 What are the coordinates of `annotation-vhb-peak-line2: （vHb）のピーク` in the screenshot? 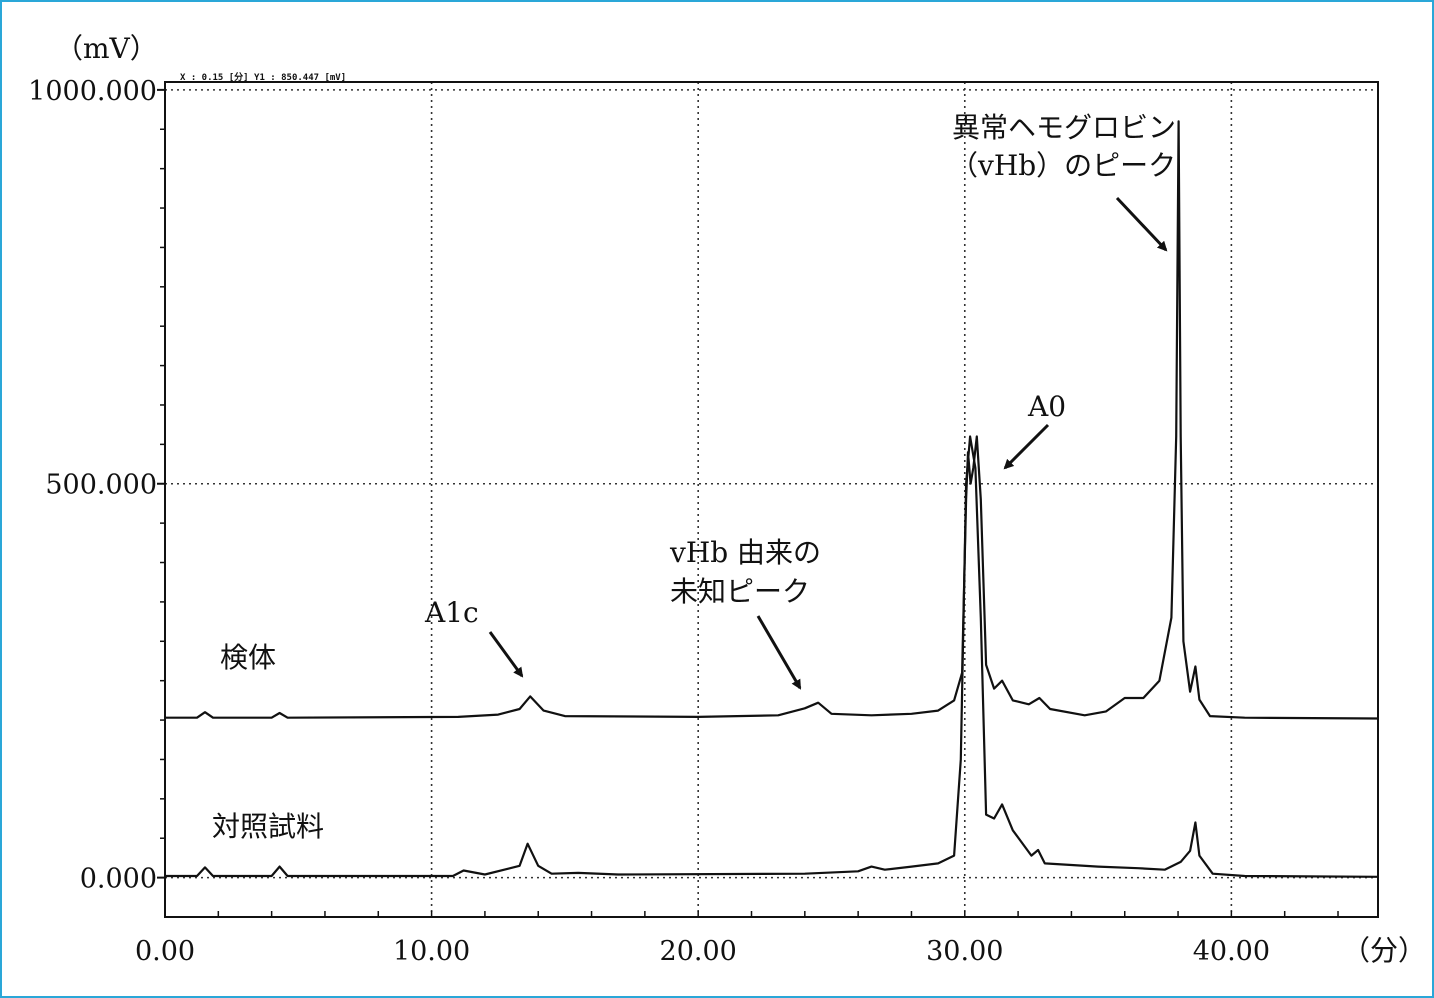 It's located at (1063, 165).